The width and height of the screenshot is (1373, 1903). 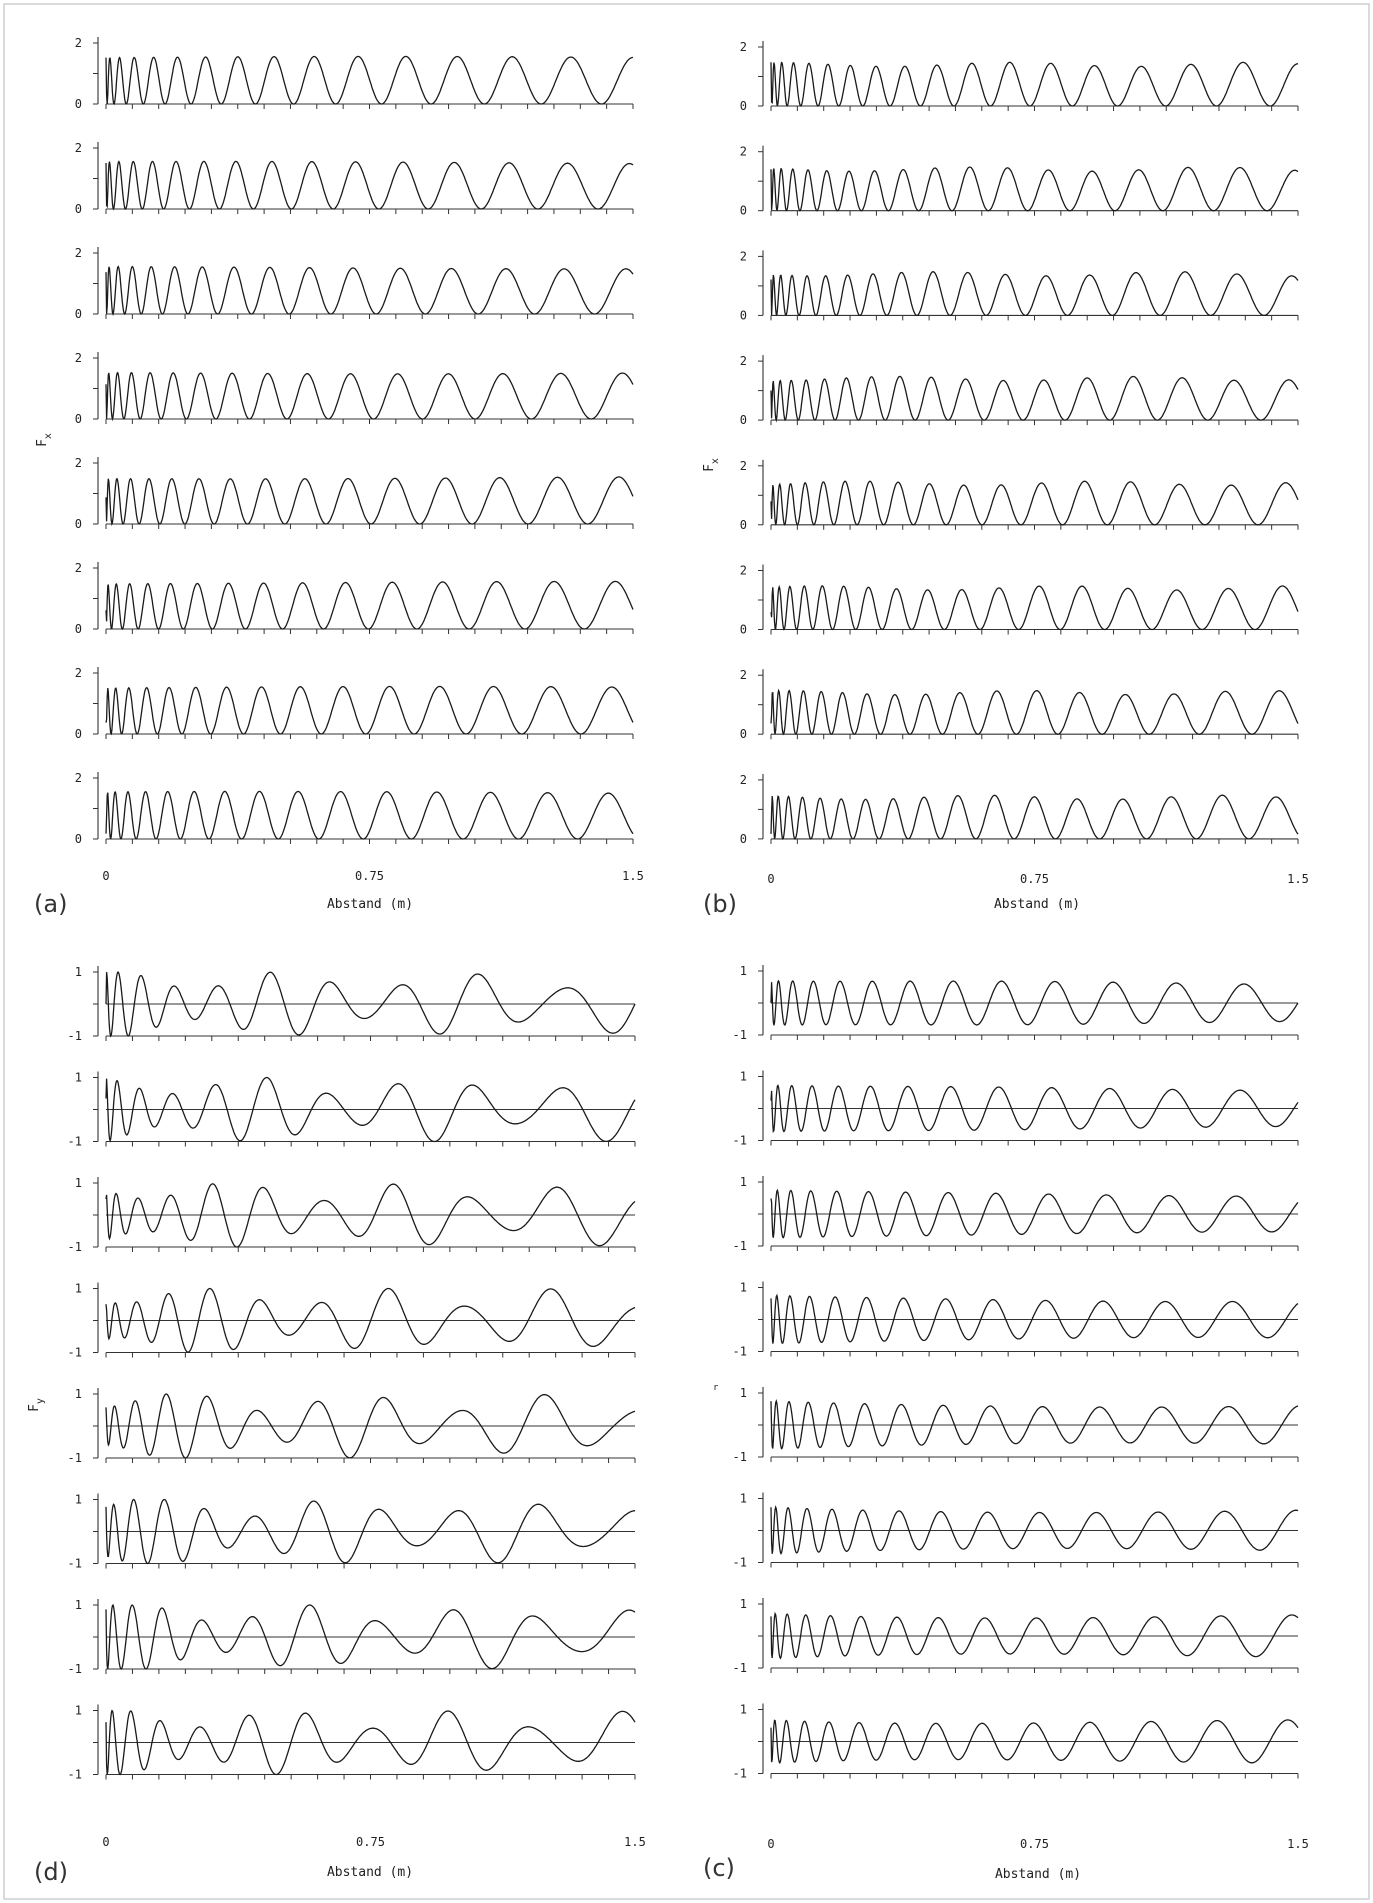 I want to click on panel-b-ylabel-main: F, so click(x=709, y=468).